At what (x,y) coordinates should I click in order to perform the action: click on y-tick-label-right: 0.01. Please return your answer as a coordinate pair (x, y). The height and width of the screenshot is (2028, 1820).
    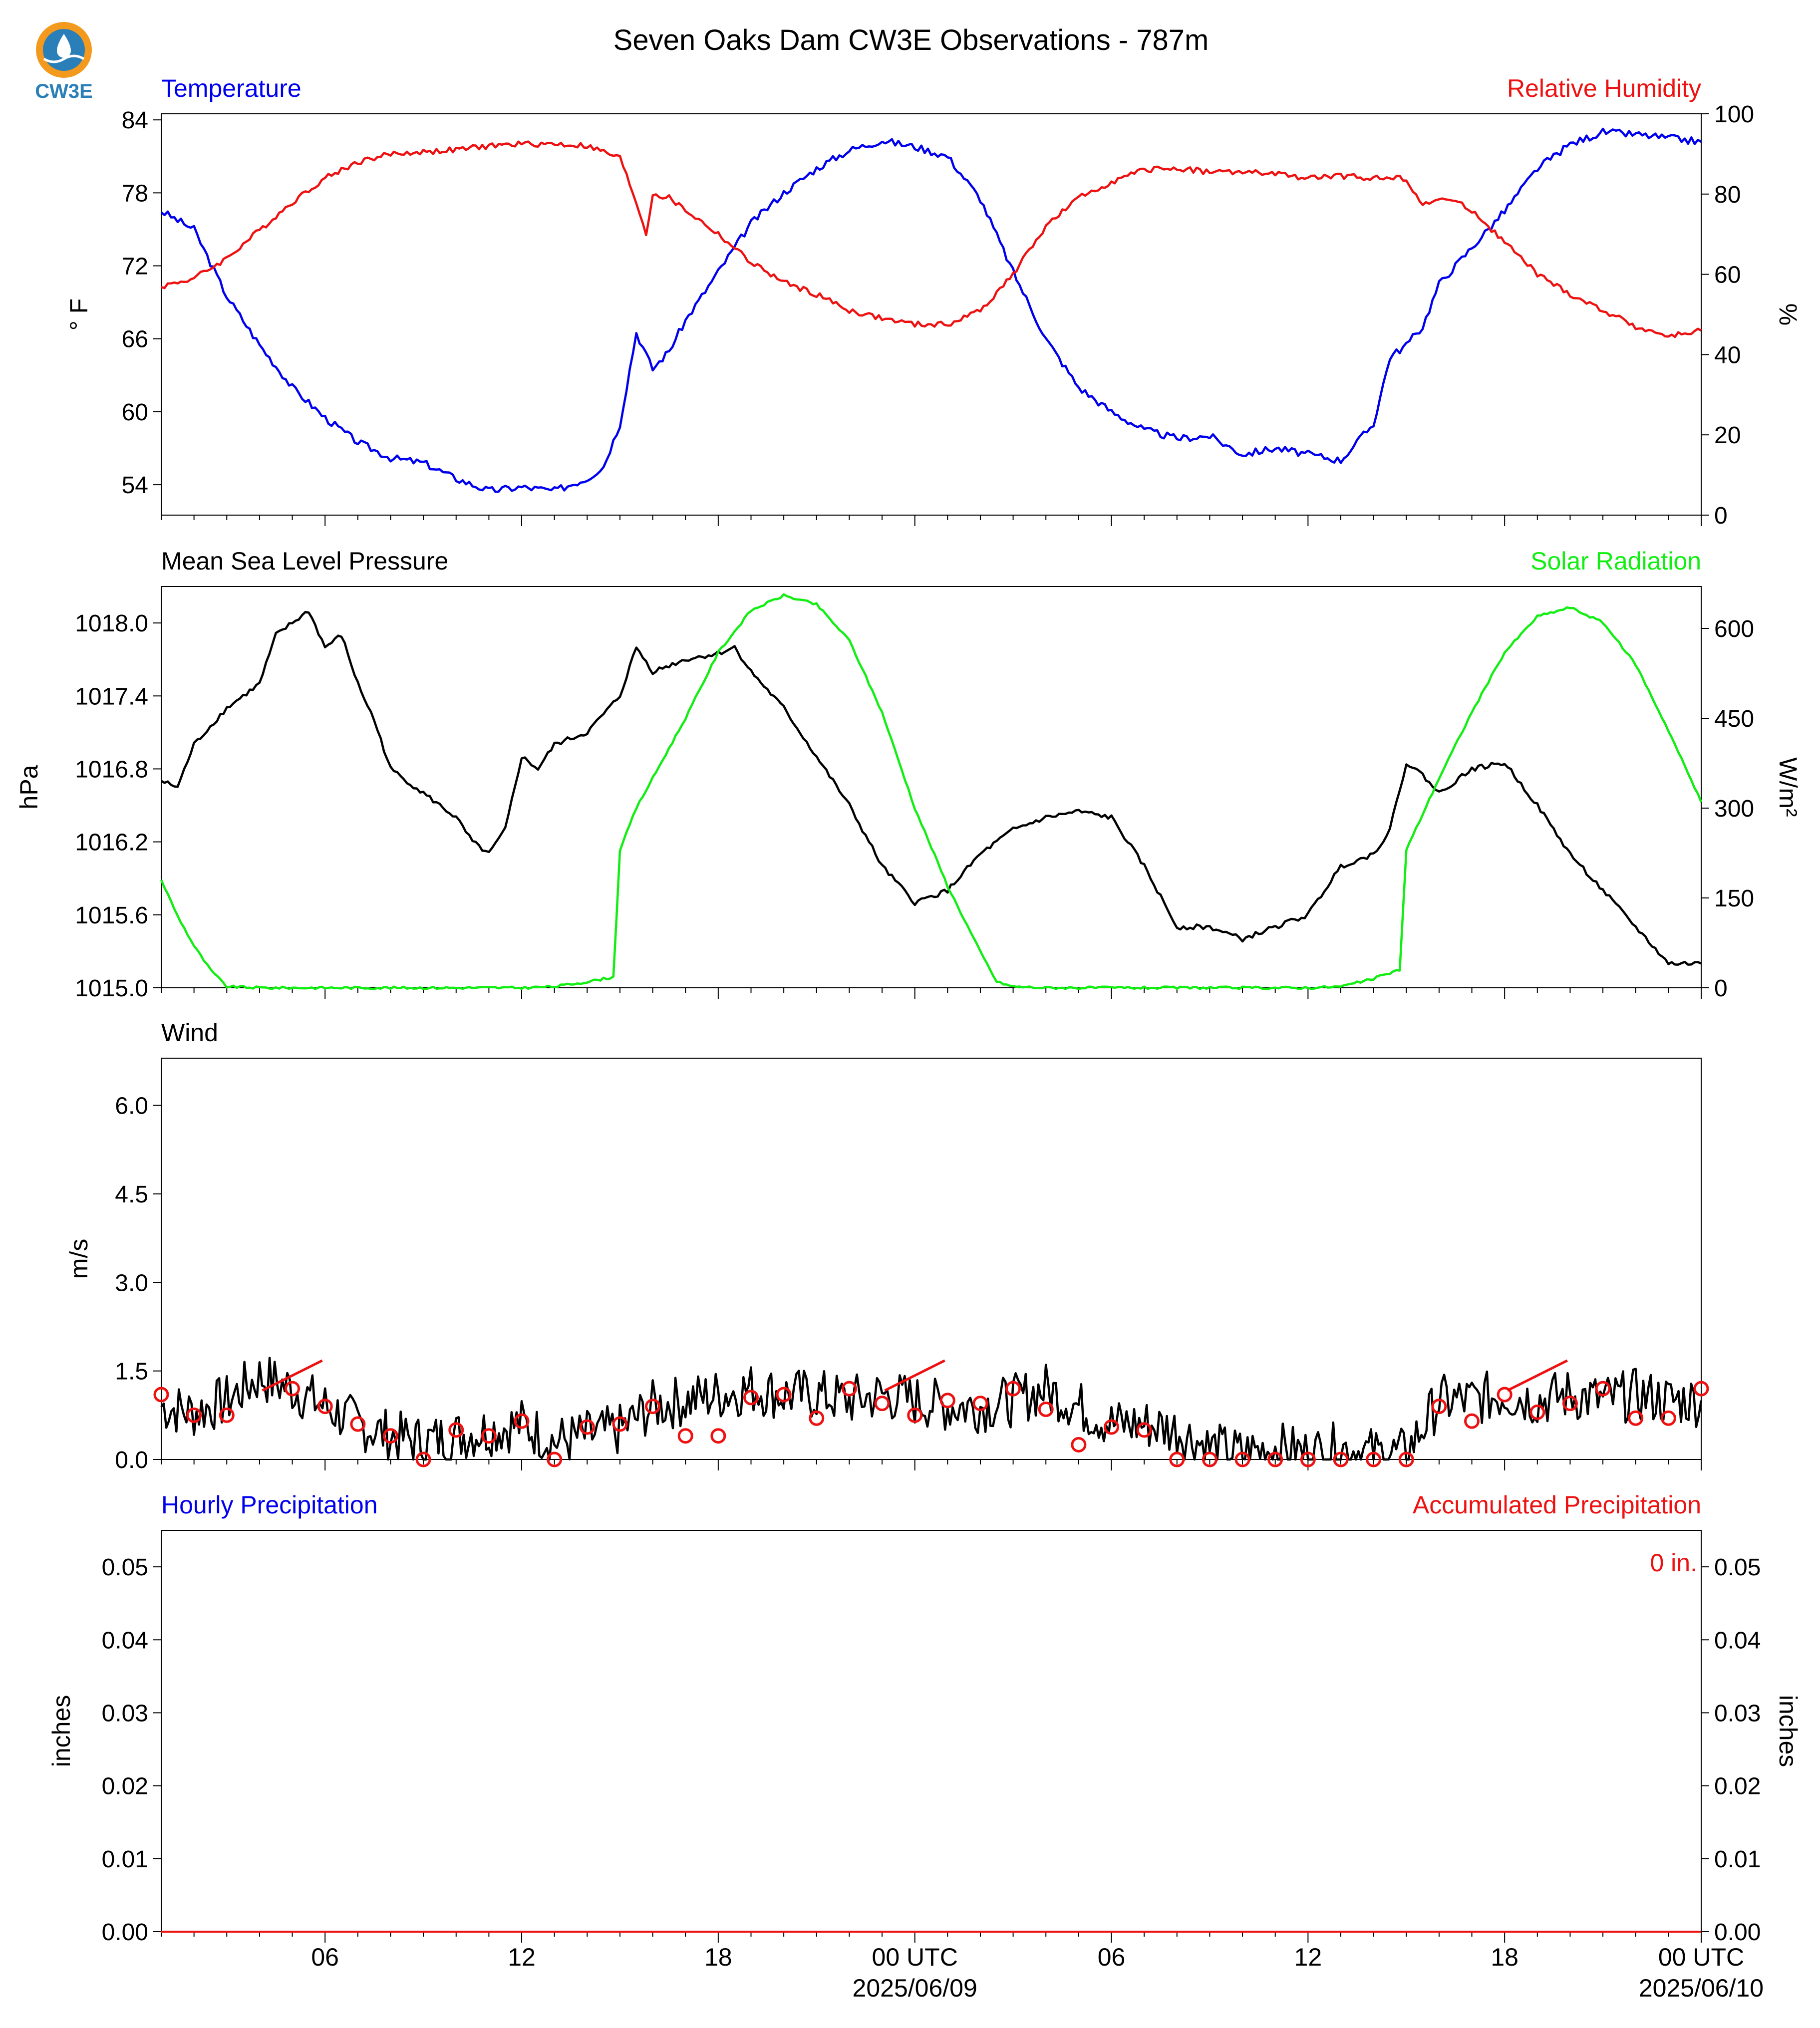
    Looking at the image, I should click on (1737, 1859).